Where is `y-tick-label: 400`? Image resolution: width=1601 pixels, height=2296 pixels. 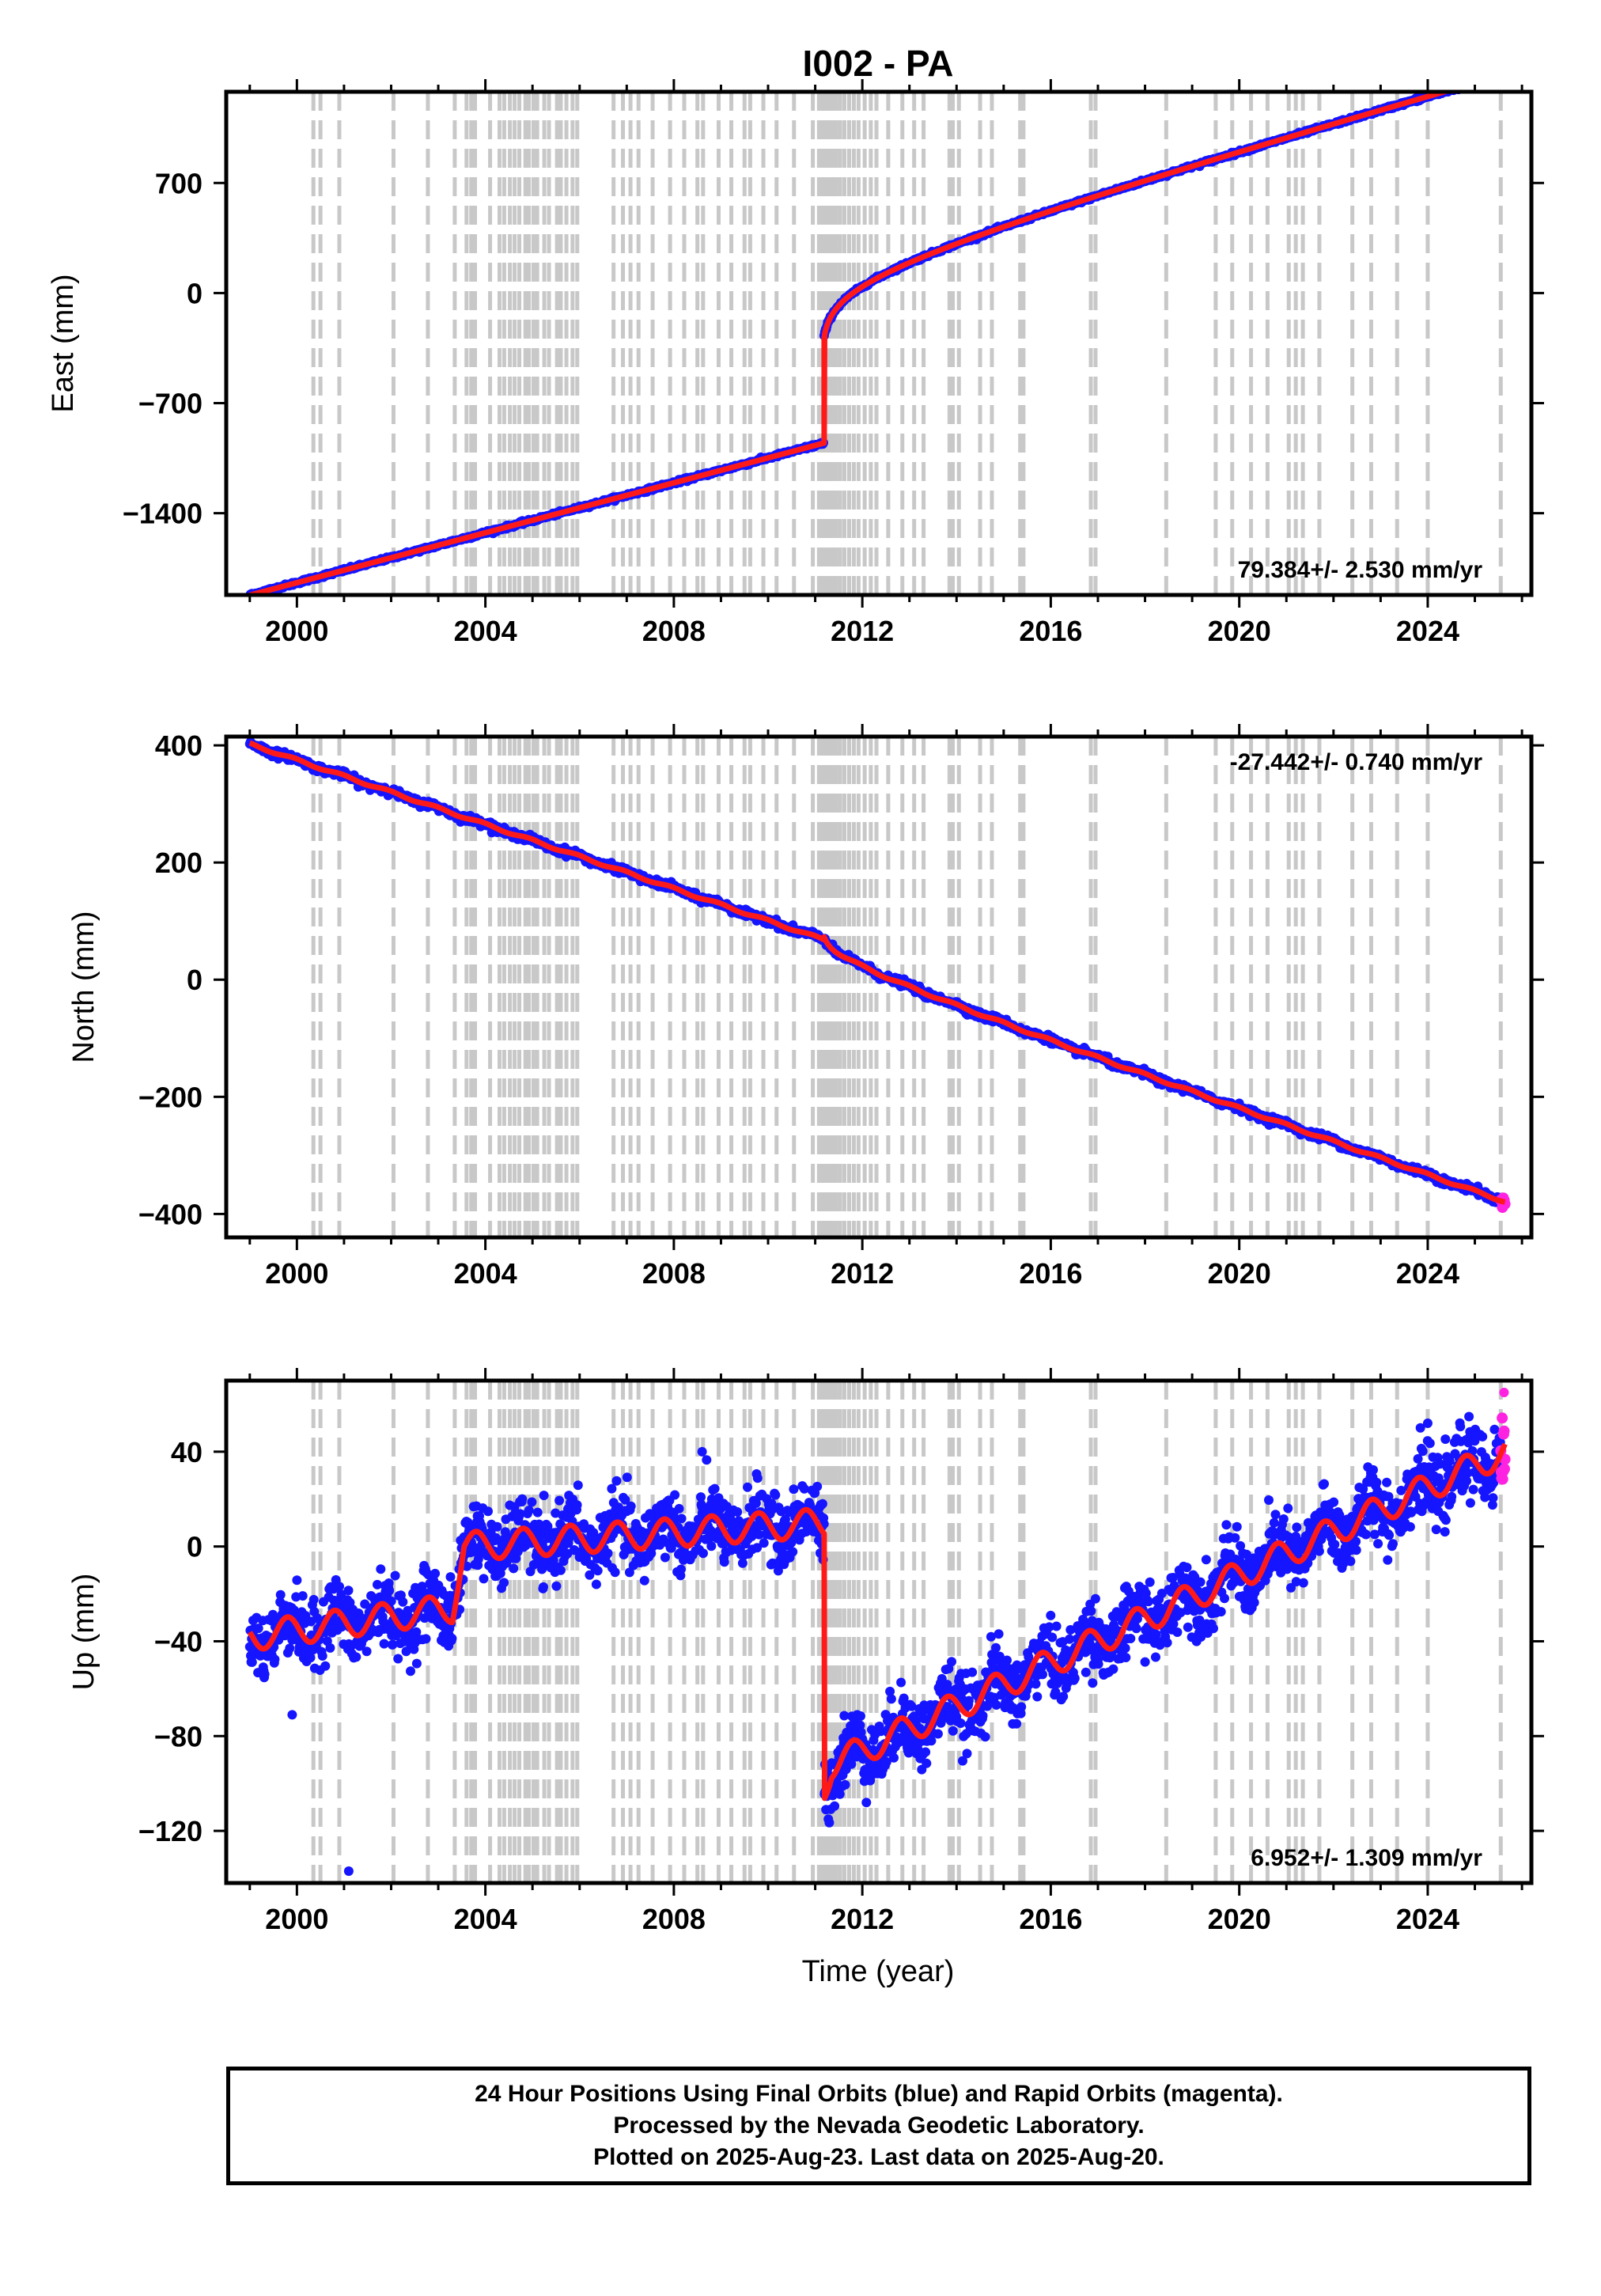 y-tick-label: 400 is located at coordinates (178, 745).